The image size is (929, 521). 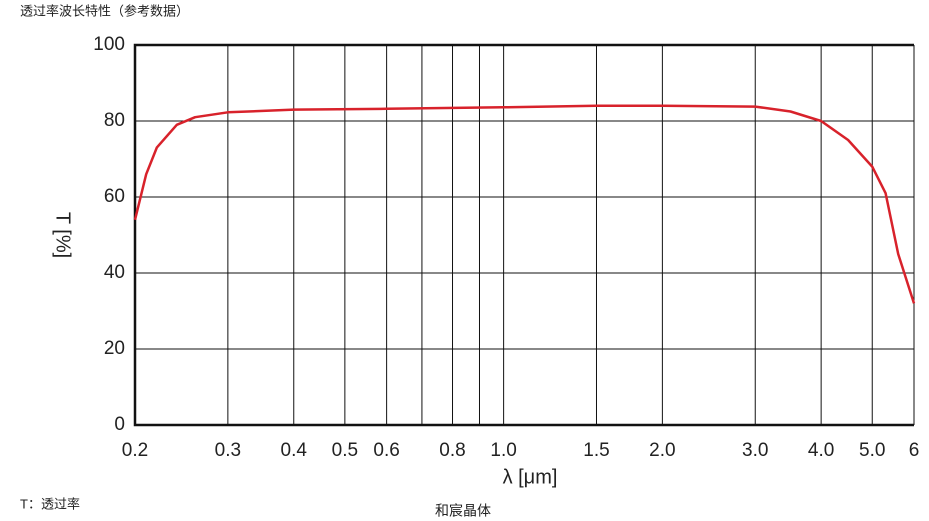 I want to click on x-tick-label: 0.5, so click(x=345, y=450).